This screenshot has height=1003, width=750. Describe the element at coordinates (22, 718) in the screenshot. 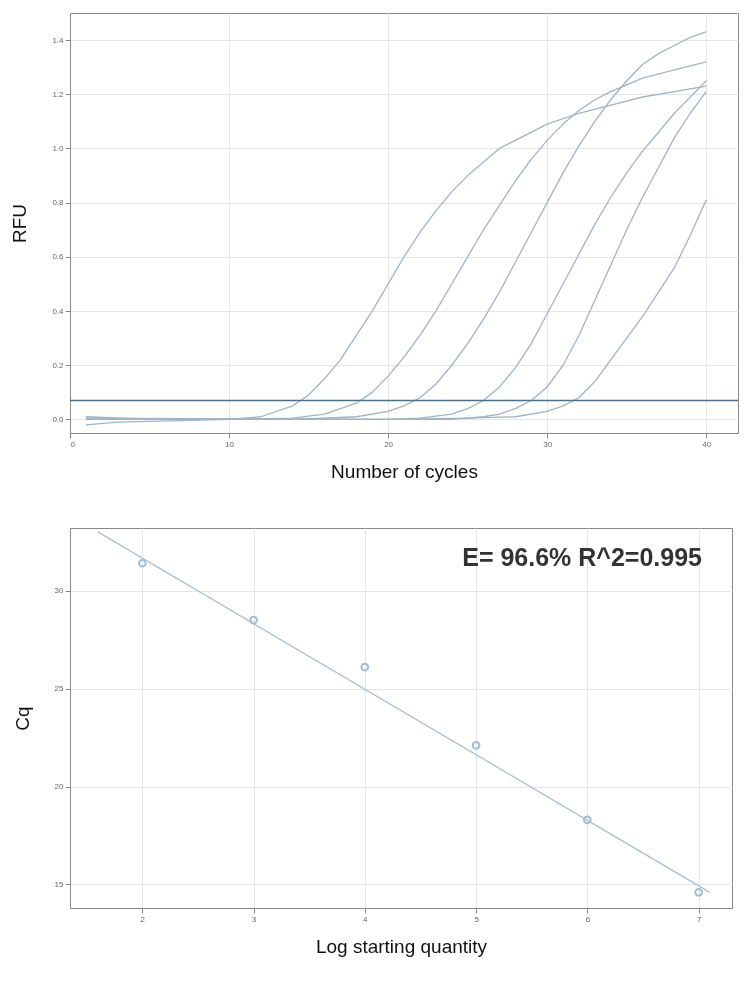

I see `y-axis-title: Cq` at that location.